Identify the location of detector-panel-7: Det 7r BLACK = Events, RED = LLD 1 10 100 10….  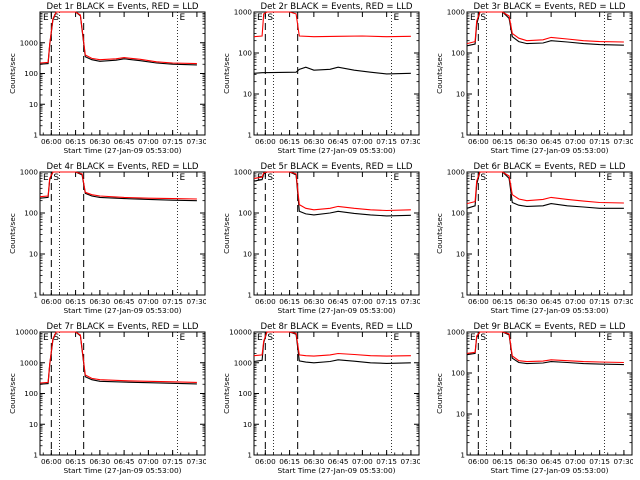
(106, 401).